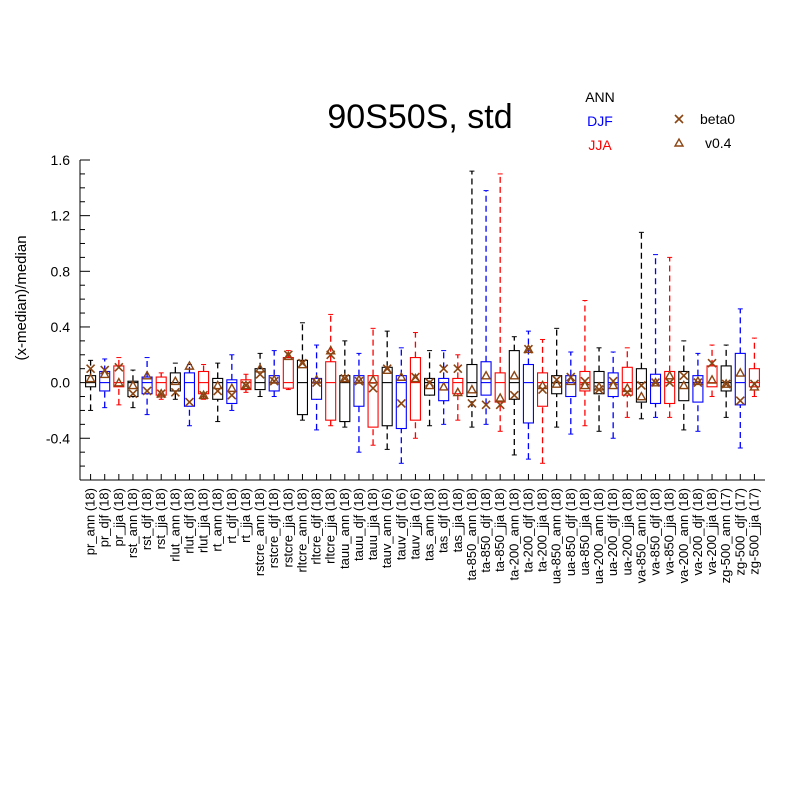 This screenshot has width=800, height=800. Describe the element at coordinates (640, 535) in the screenshot. I see `x-tick-label: va-850_ann (18)` at that location.